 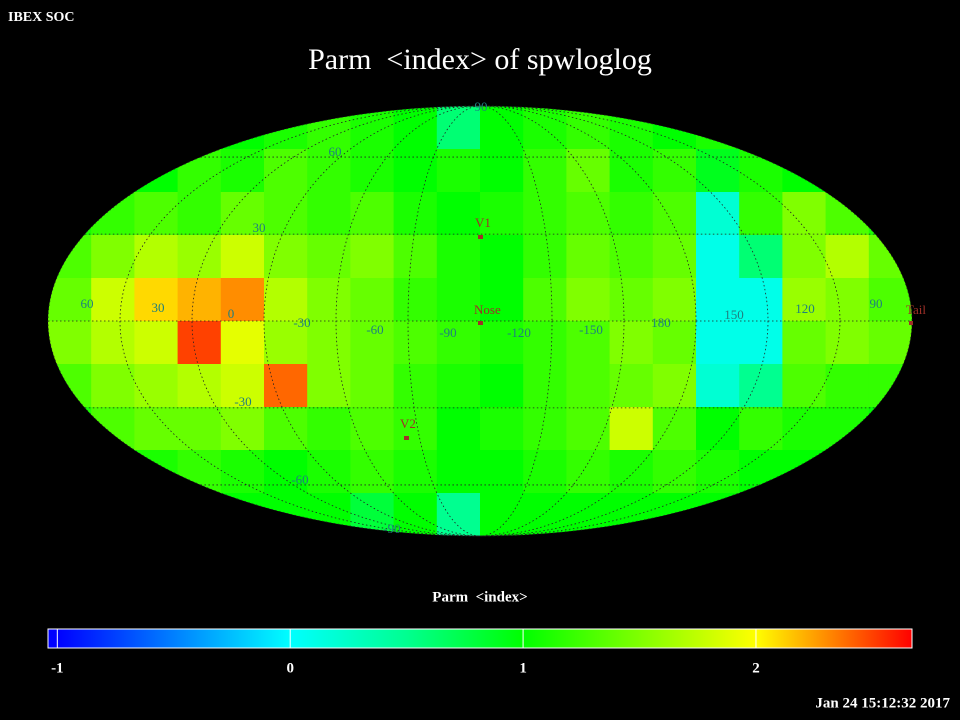 I want to click on colorbar-tick-label: 2, so click(x=756, y=668).